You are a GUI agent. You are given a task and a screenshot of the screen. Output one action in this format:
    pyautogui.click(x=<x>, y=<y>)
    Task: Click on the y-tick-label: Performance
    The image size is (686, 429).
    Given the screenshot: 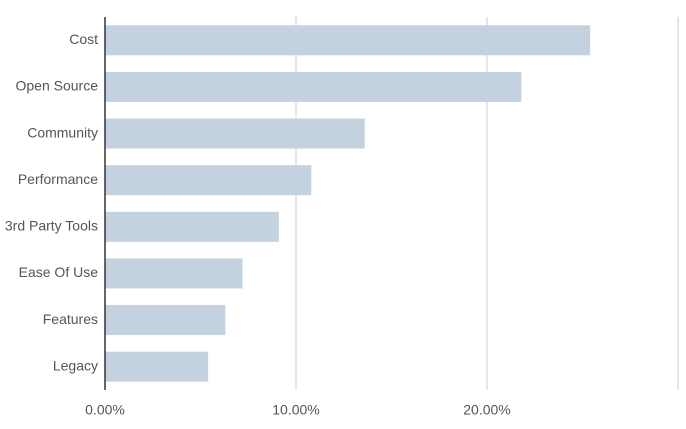 What is the action you would take?
    pyautogui.click(x=58, y=179)
    